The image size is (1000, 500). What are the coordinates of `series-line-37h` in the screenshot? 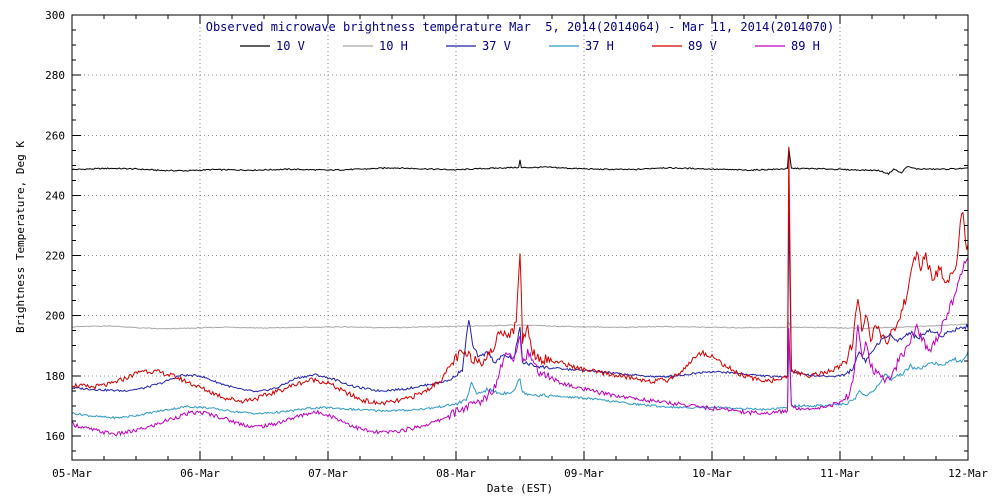 It's located at (520, 379).